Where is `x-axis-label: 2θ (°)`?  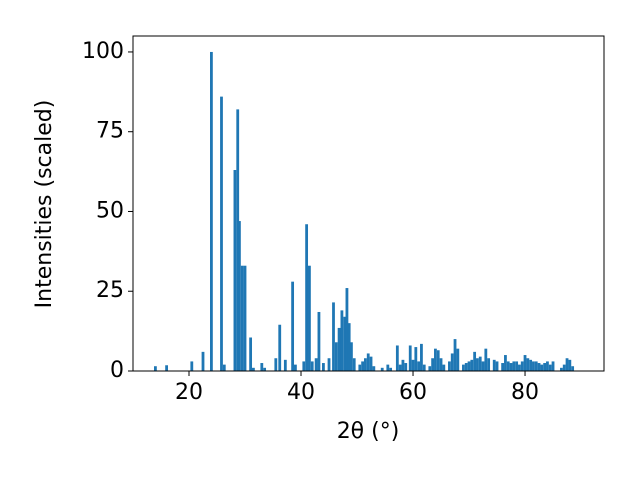 x-axis-label: 2θ (°) is located at coordinates (368, 431).